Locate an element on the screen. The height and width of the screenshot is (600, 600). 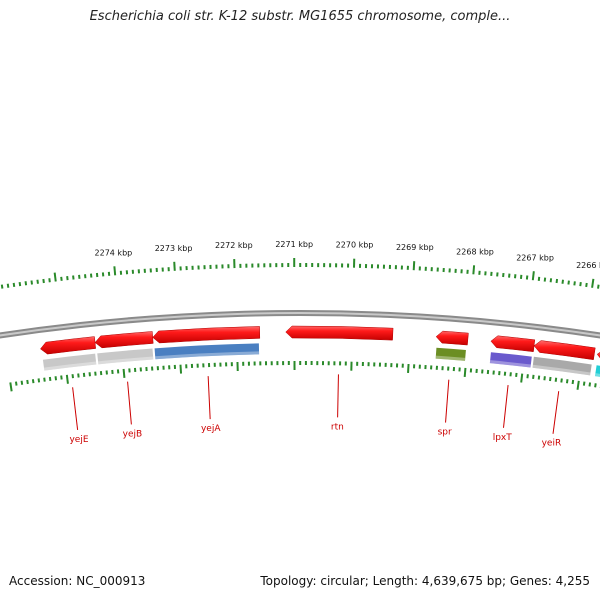
scale-label: 2270 kbp is located at coordinates (355, 245).